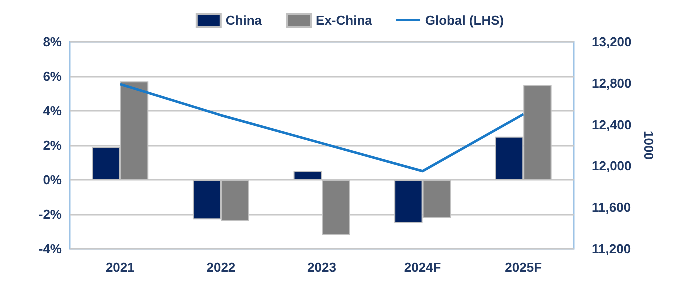  What do you see at coordinates (464, 20) in the screenshot?
I see `legend-label: Global (LHS)` at bounding box center [464, 20].